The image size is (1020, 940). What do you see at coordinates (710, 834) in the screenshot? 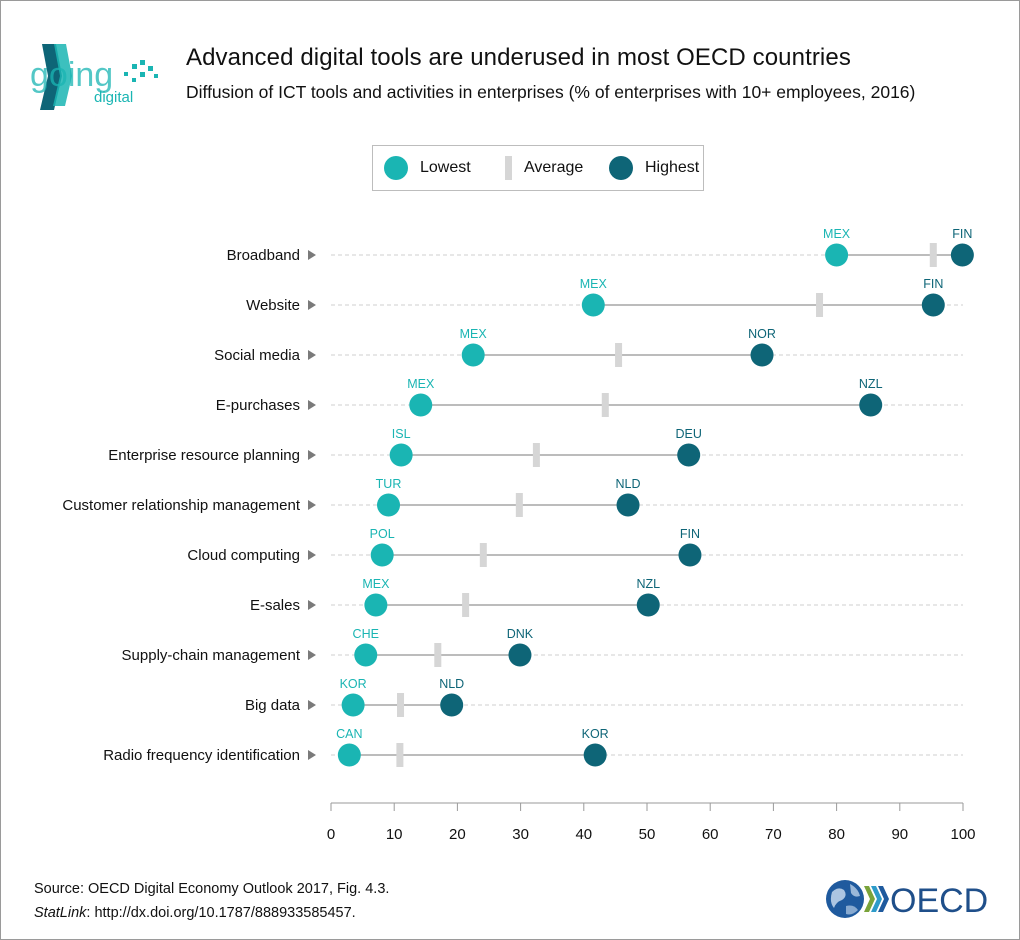
I see `x-tick-label: 60` at bounding box center [710, 834].